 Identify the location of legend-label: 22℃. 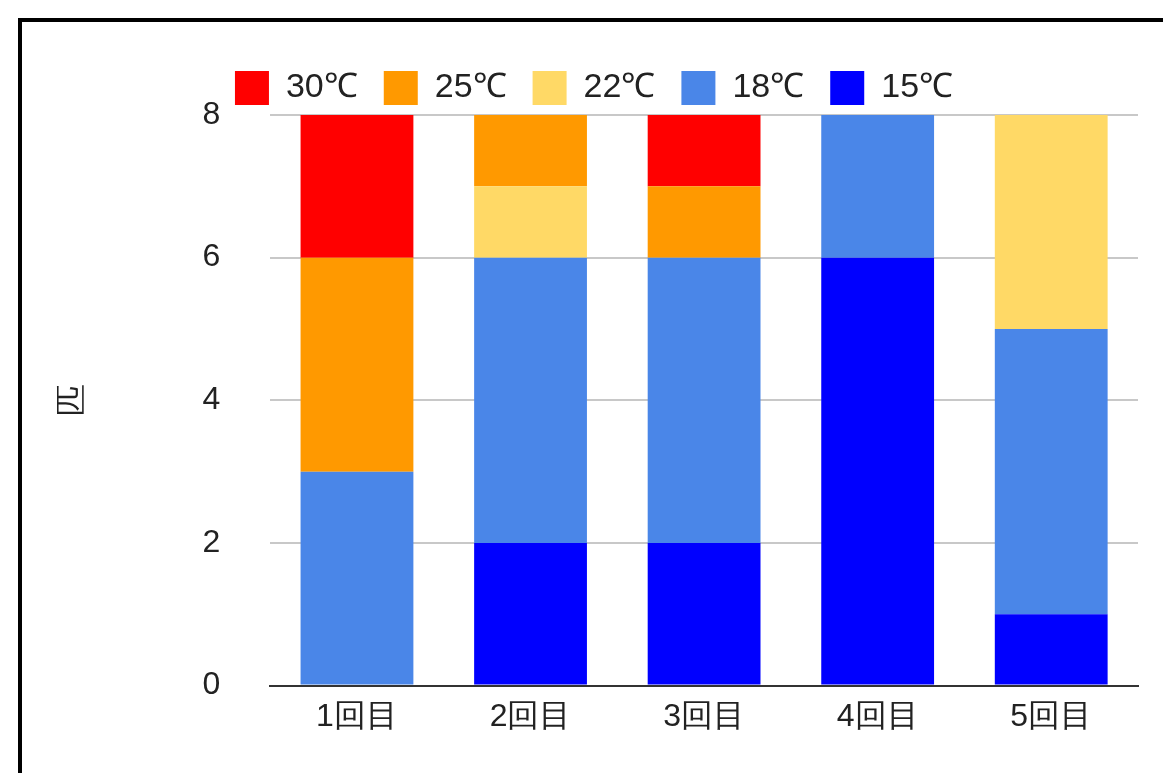
(619, 85).